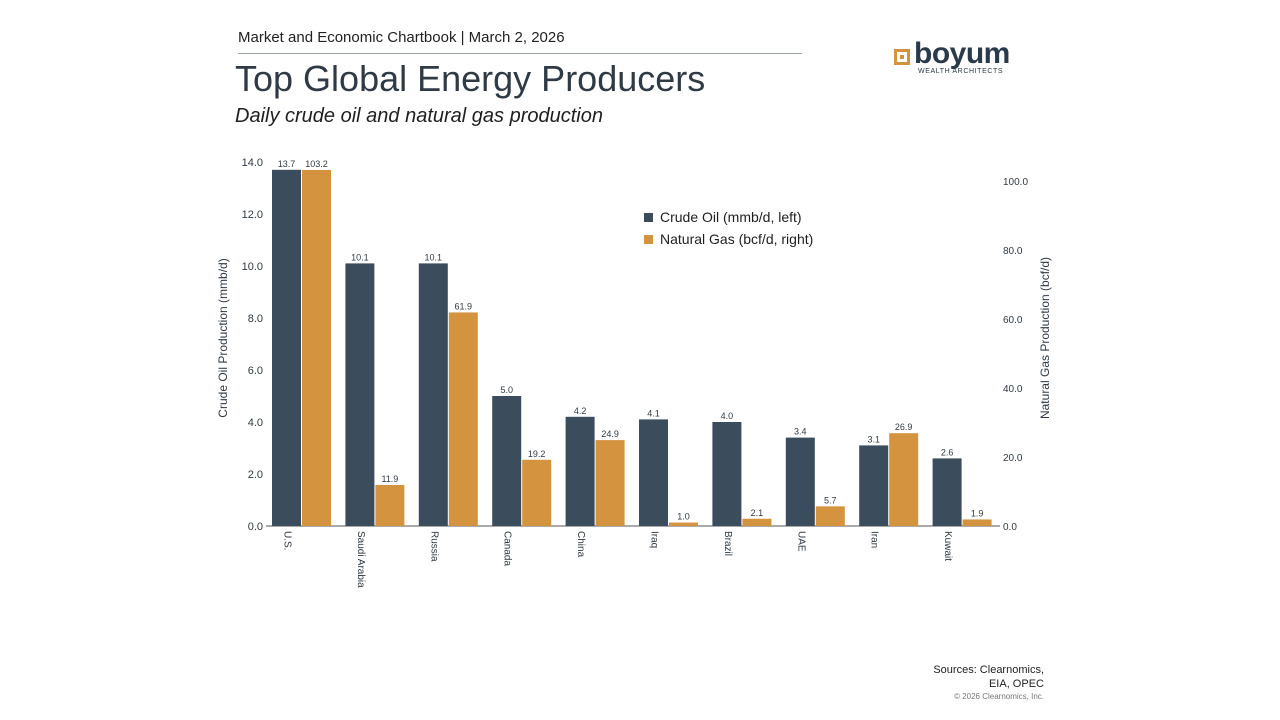 The image size is (1280, 720). Describe the element at coordinates (830, 500) in the screenshot. I see `natural-gas-data-label: 5.7` at that location.